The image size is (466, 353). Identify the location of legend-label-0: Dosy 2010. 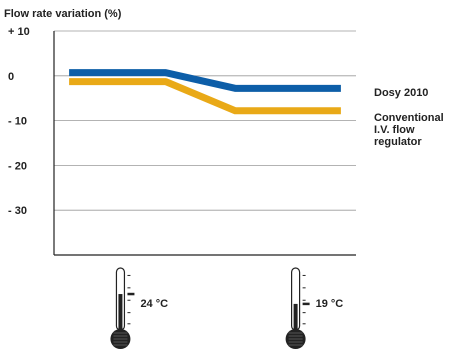
(401, 93).